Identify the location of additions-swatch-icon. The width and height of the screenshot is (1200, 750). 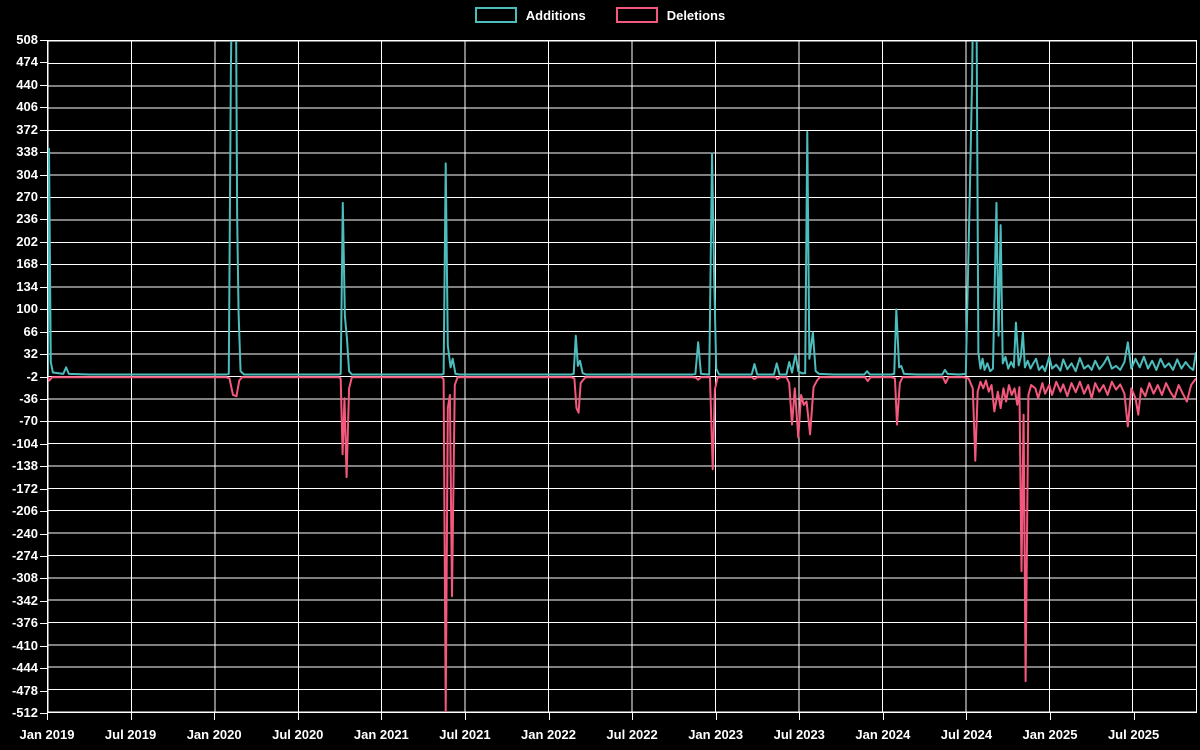
(495, 15).